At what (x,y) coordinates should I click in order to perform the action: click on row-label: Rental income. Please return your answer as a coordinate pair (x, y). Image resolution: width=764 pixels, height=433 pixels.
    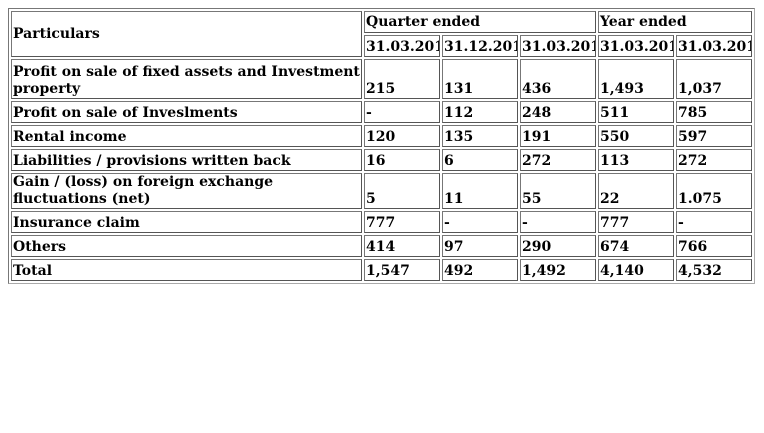
    Looking at the image, I should click on (186, 136).